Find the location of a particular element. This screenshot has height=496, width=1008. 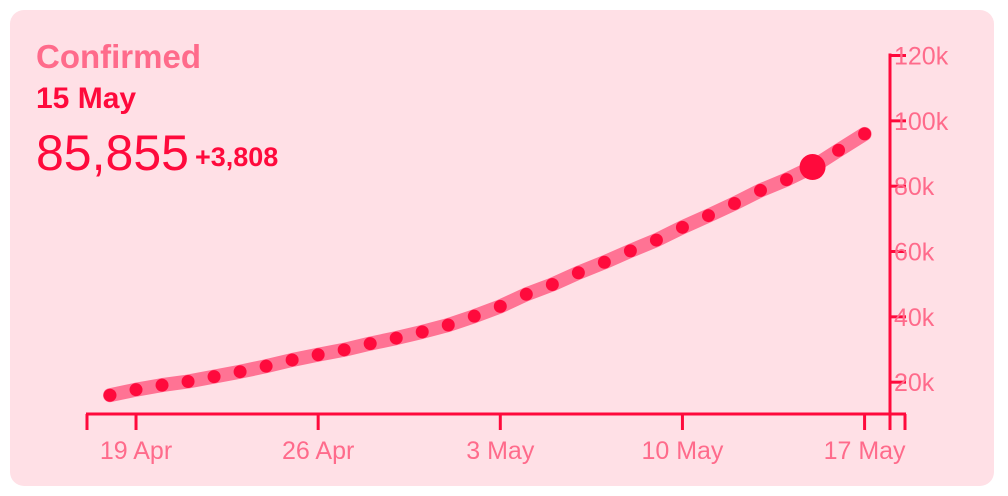

daily-delta: +3,808 is located at coordinates (236, 157).